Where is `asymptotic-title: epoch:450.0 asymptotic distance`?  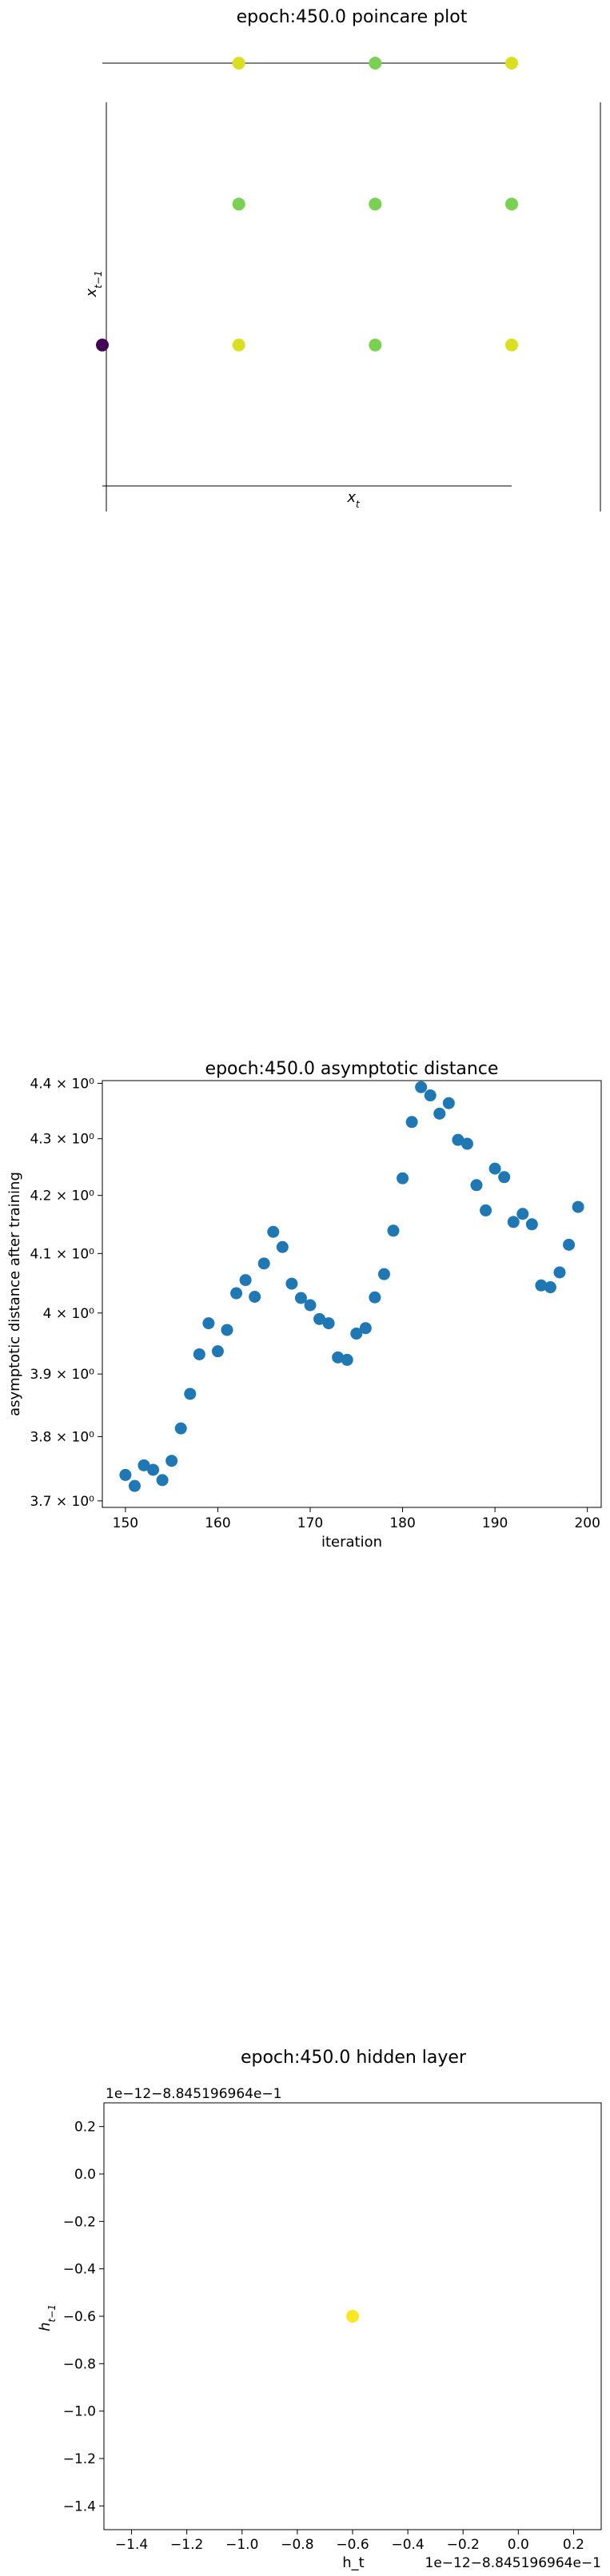
asymptotic-title: epoch:450.0 asymptotic distance is located at coordinates (352, 1069).